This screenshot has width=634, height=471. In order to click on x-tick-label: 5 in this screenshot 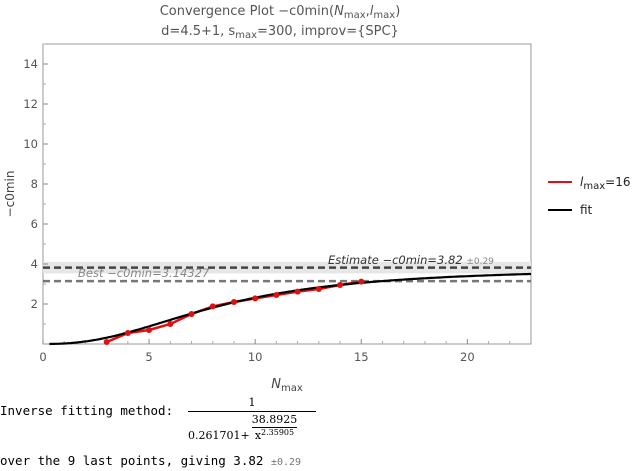, I will do `click(148, 357)`.